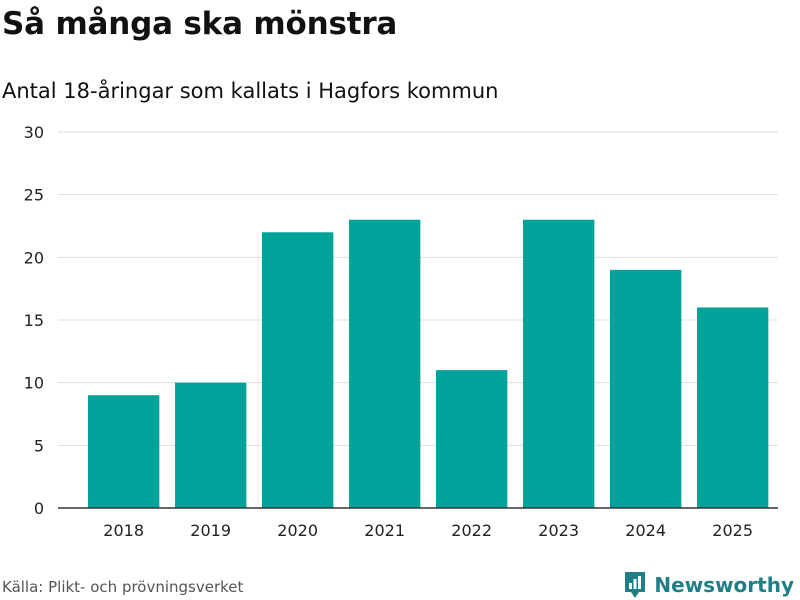  What do you see at coordinates (123, 530) in the screenshot?
I see `x-tick-label: 2018` at bounding box center [123, 530].